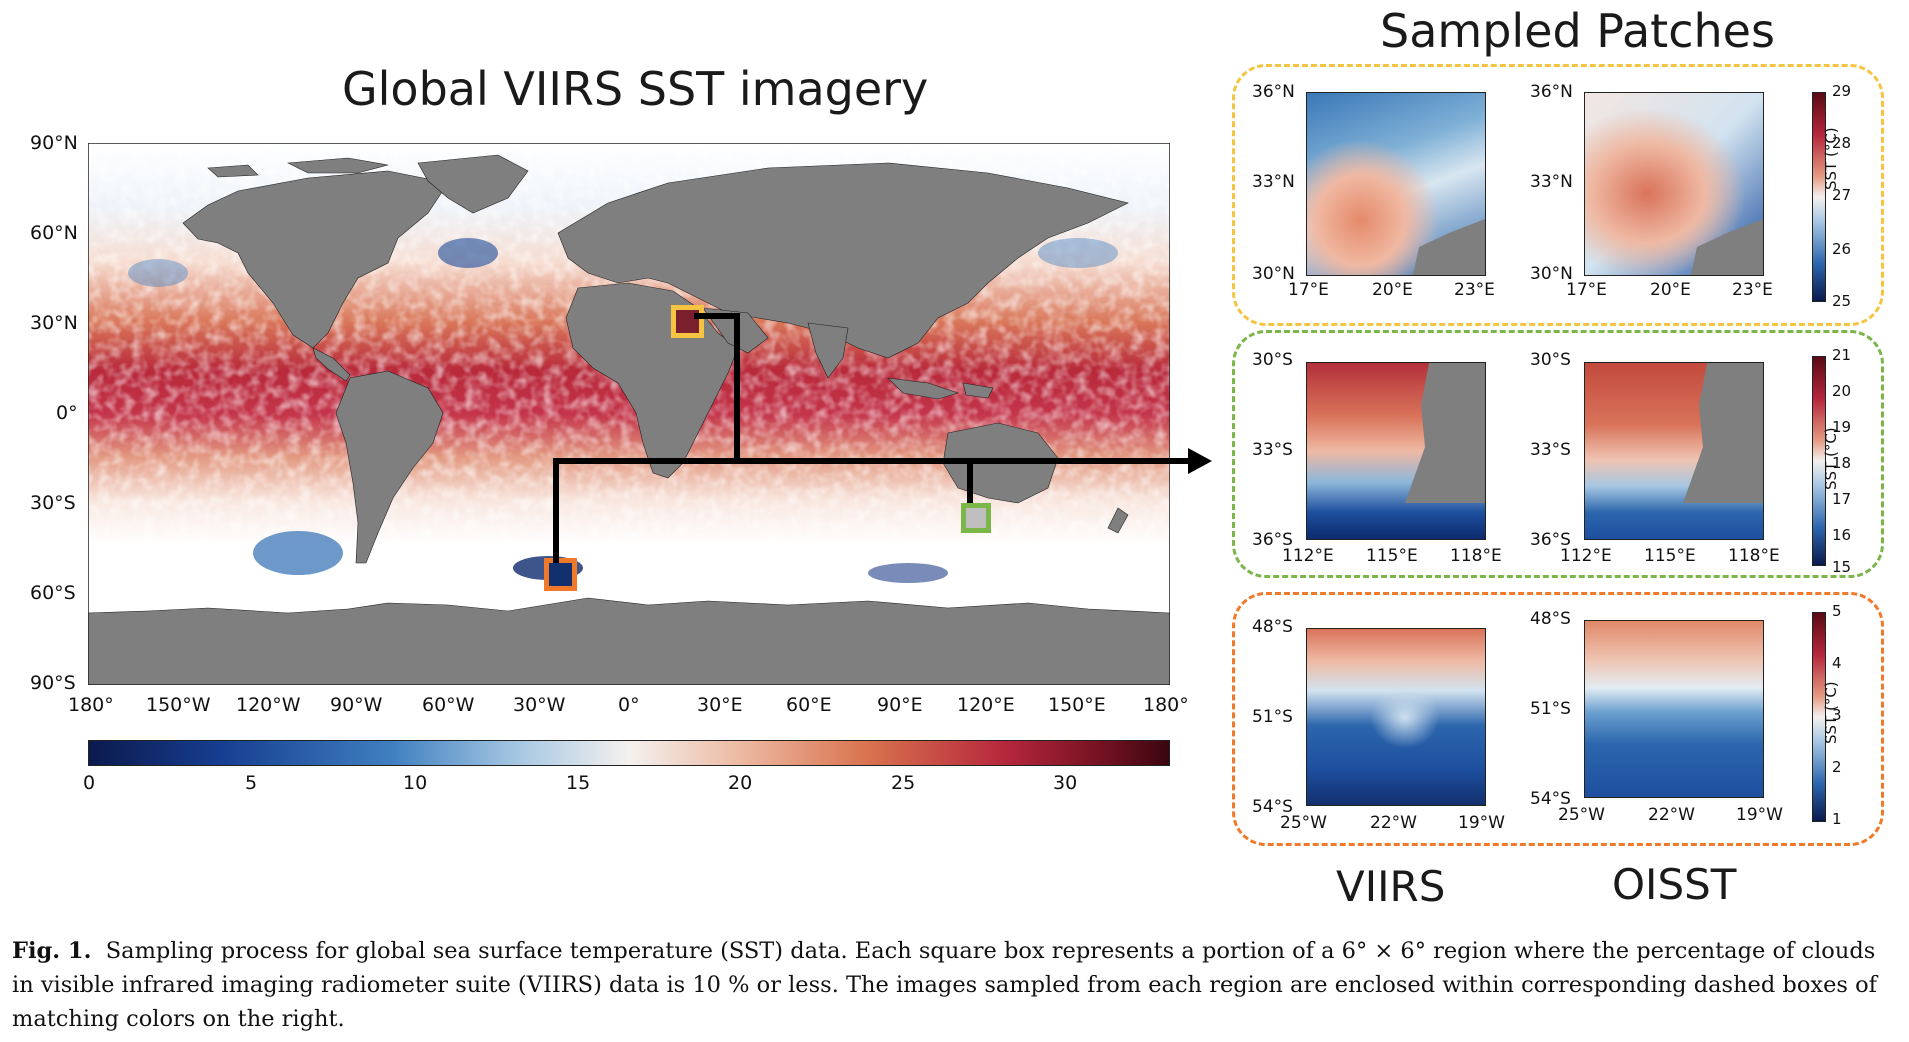 The image size is (1909, 1042). What do you see at coordinates (843, 260) in the screenshot?
I see `eurasia` at bounding box center [843, 260].